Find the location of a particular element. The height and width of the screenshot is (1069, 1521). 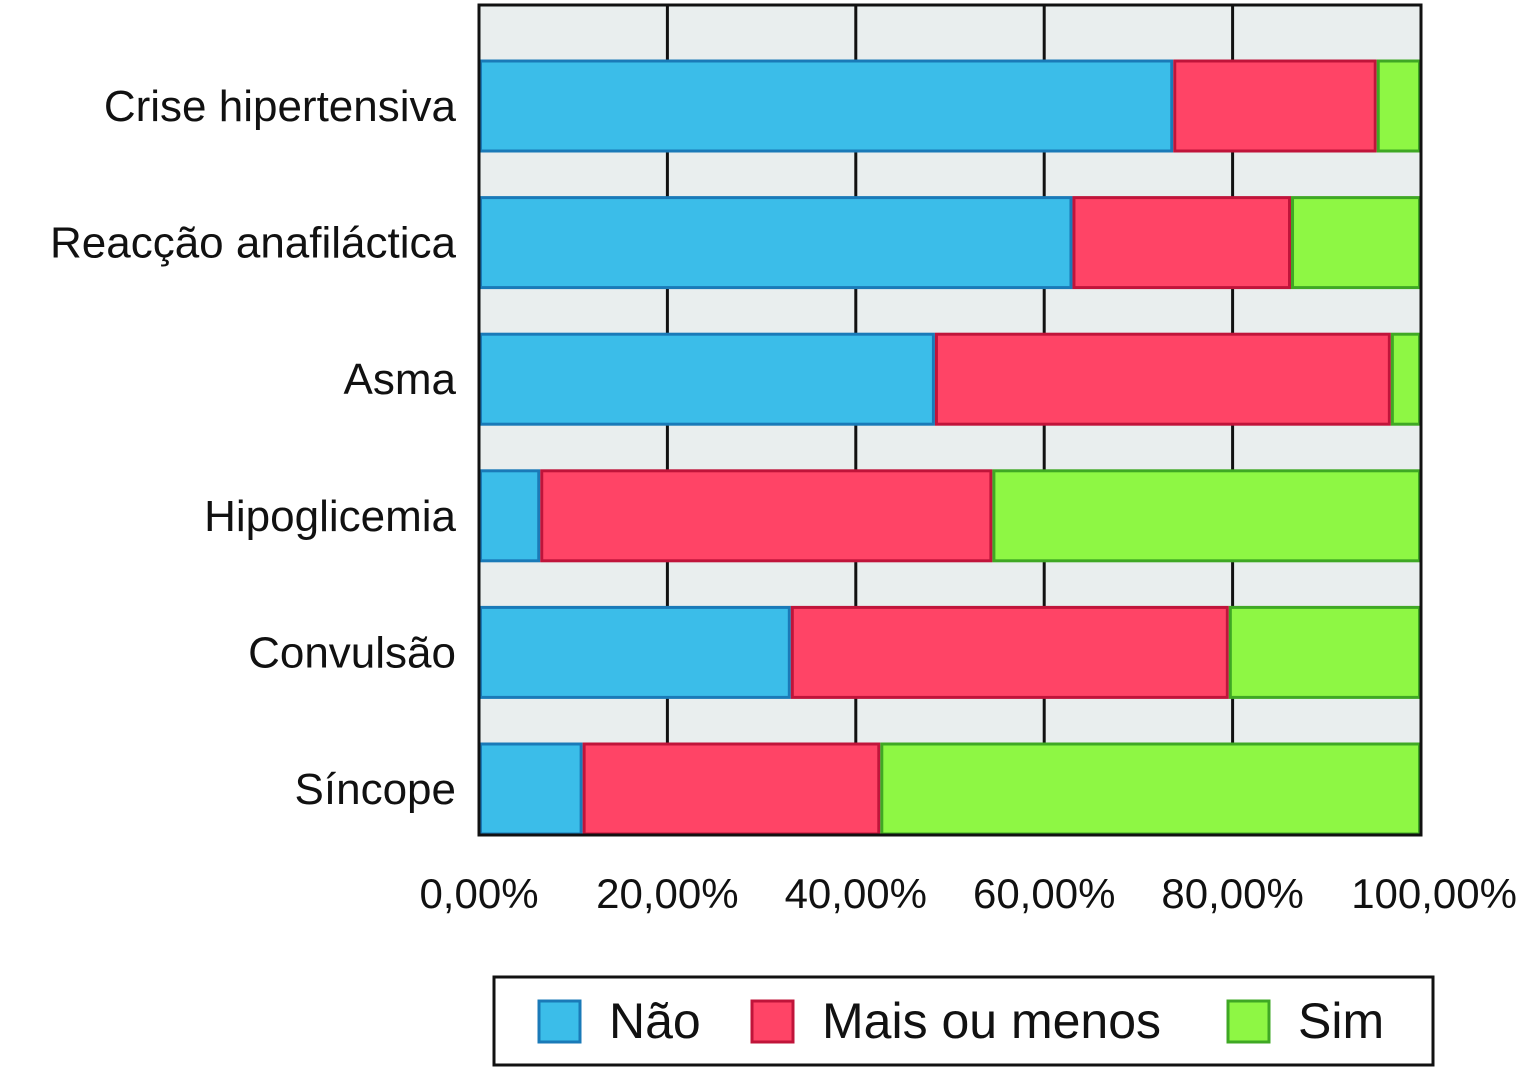

category-label: Convulsão is located at coordinates (352, 652).